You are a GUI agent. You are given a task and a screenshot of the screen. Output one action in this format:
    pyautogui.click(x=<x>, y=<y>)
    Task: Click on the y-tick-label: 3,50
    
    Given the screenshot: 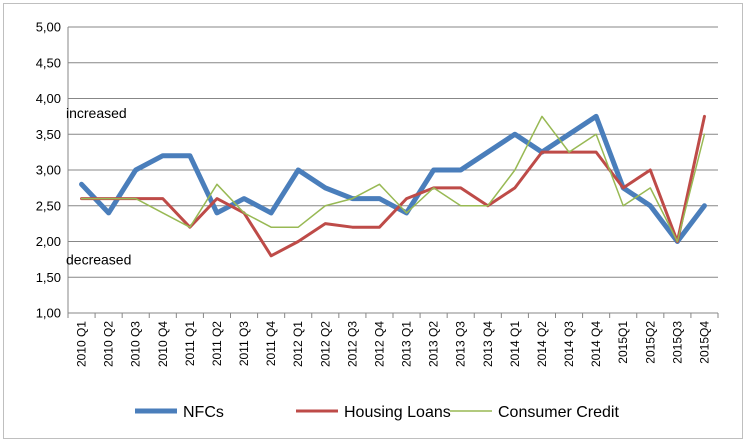 What is the action you would take?
    pyautogui.click(x=48, y=134)
    